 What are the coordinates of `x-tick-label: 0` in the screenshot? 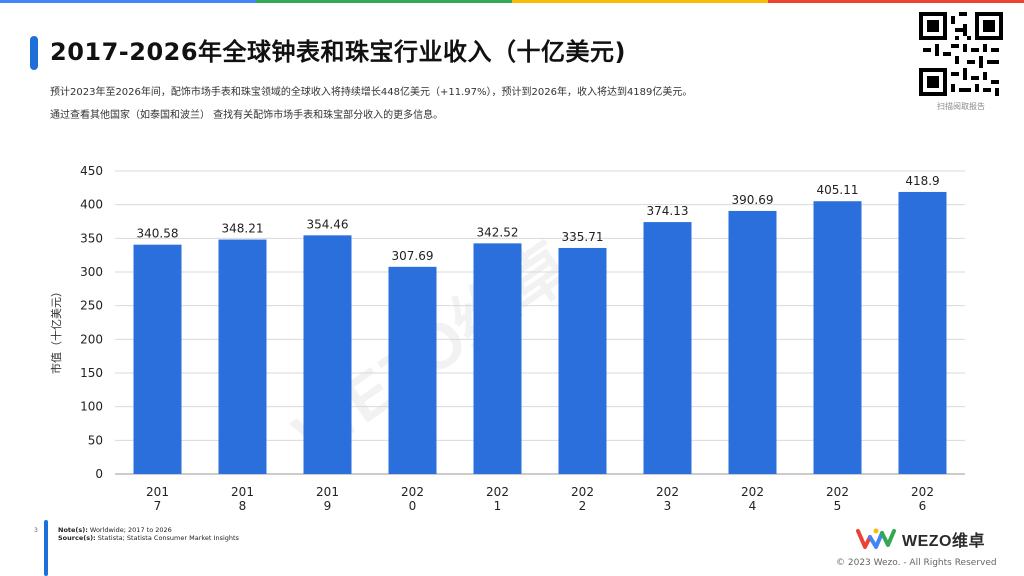 It's located at (413, 506).